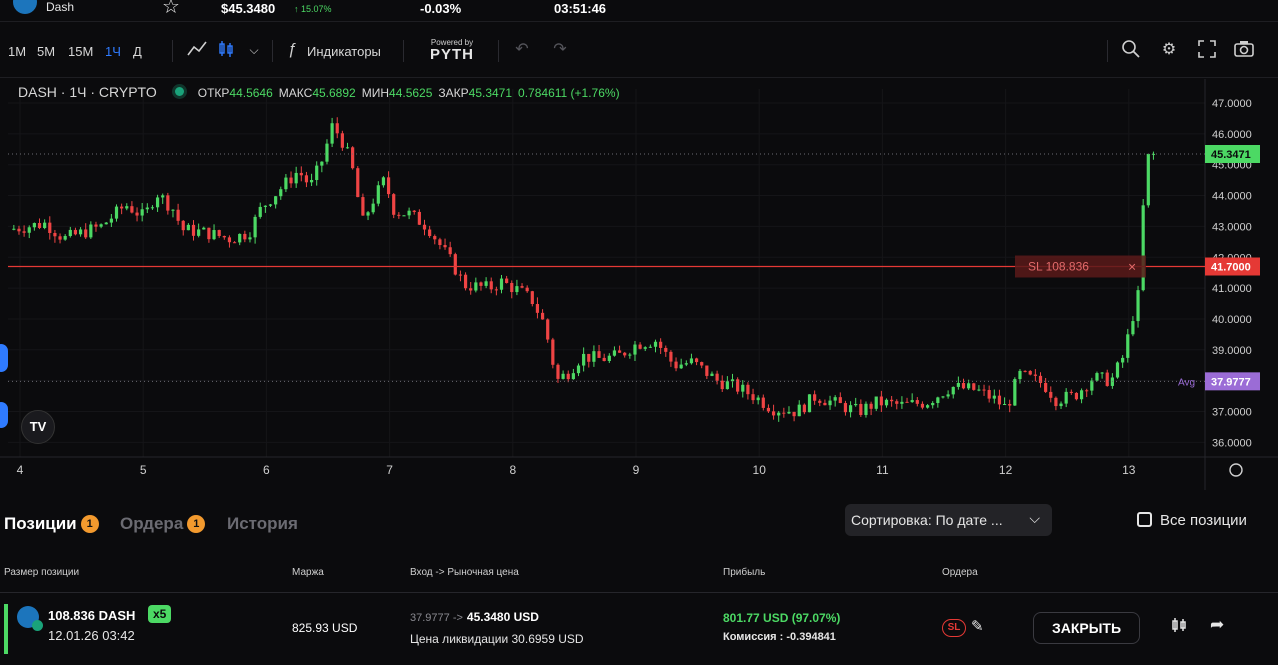 Image resolution: width=1278 pixels, height=665 pixels. I want to click on coin-name: Dash, so click(60, 7).